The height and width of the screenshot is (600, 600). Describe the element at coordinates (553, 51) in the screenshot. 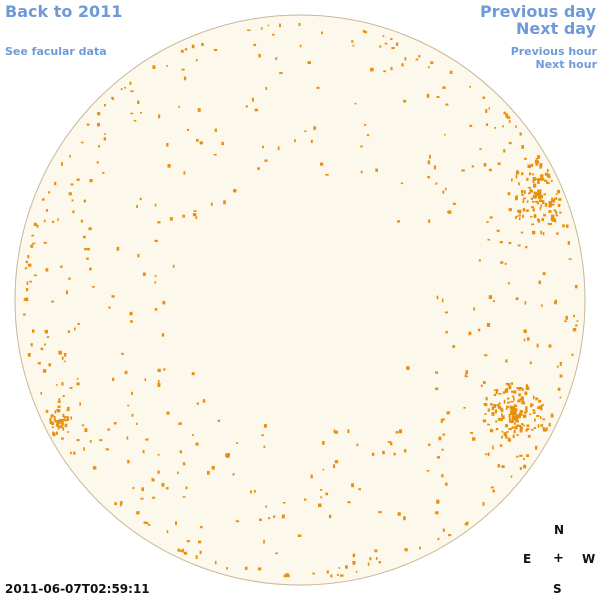

I see `previous-hour-link: Previous hour` at that location.